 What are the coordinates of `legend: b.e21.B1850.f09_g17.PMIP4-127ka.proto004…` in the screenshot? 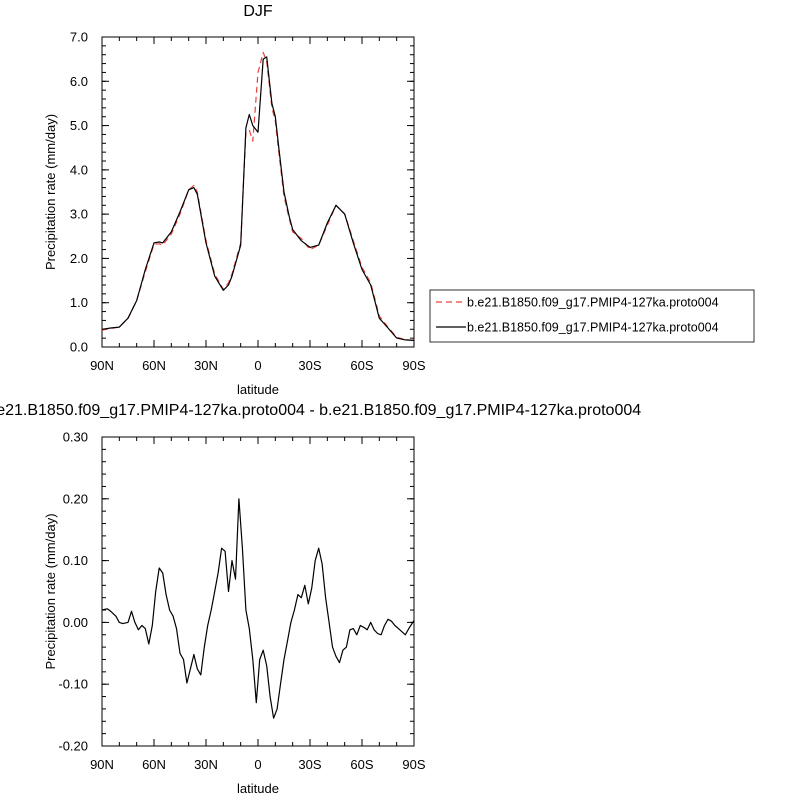 It's located at (592, 316).